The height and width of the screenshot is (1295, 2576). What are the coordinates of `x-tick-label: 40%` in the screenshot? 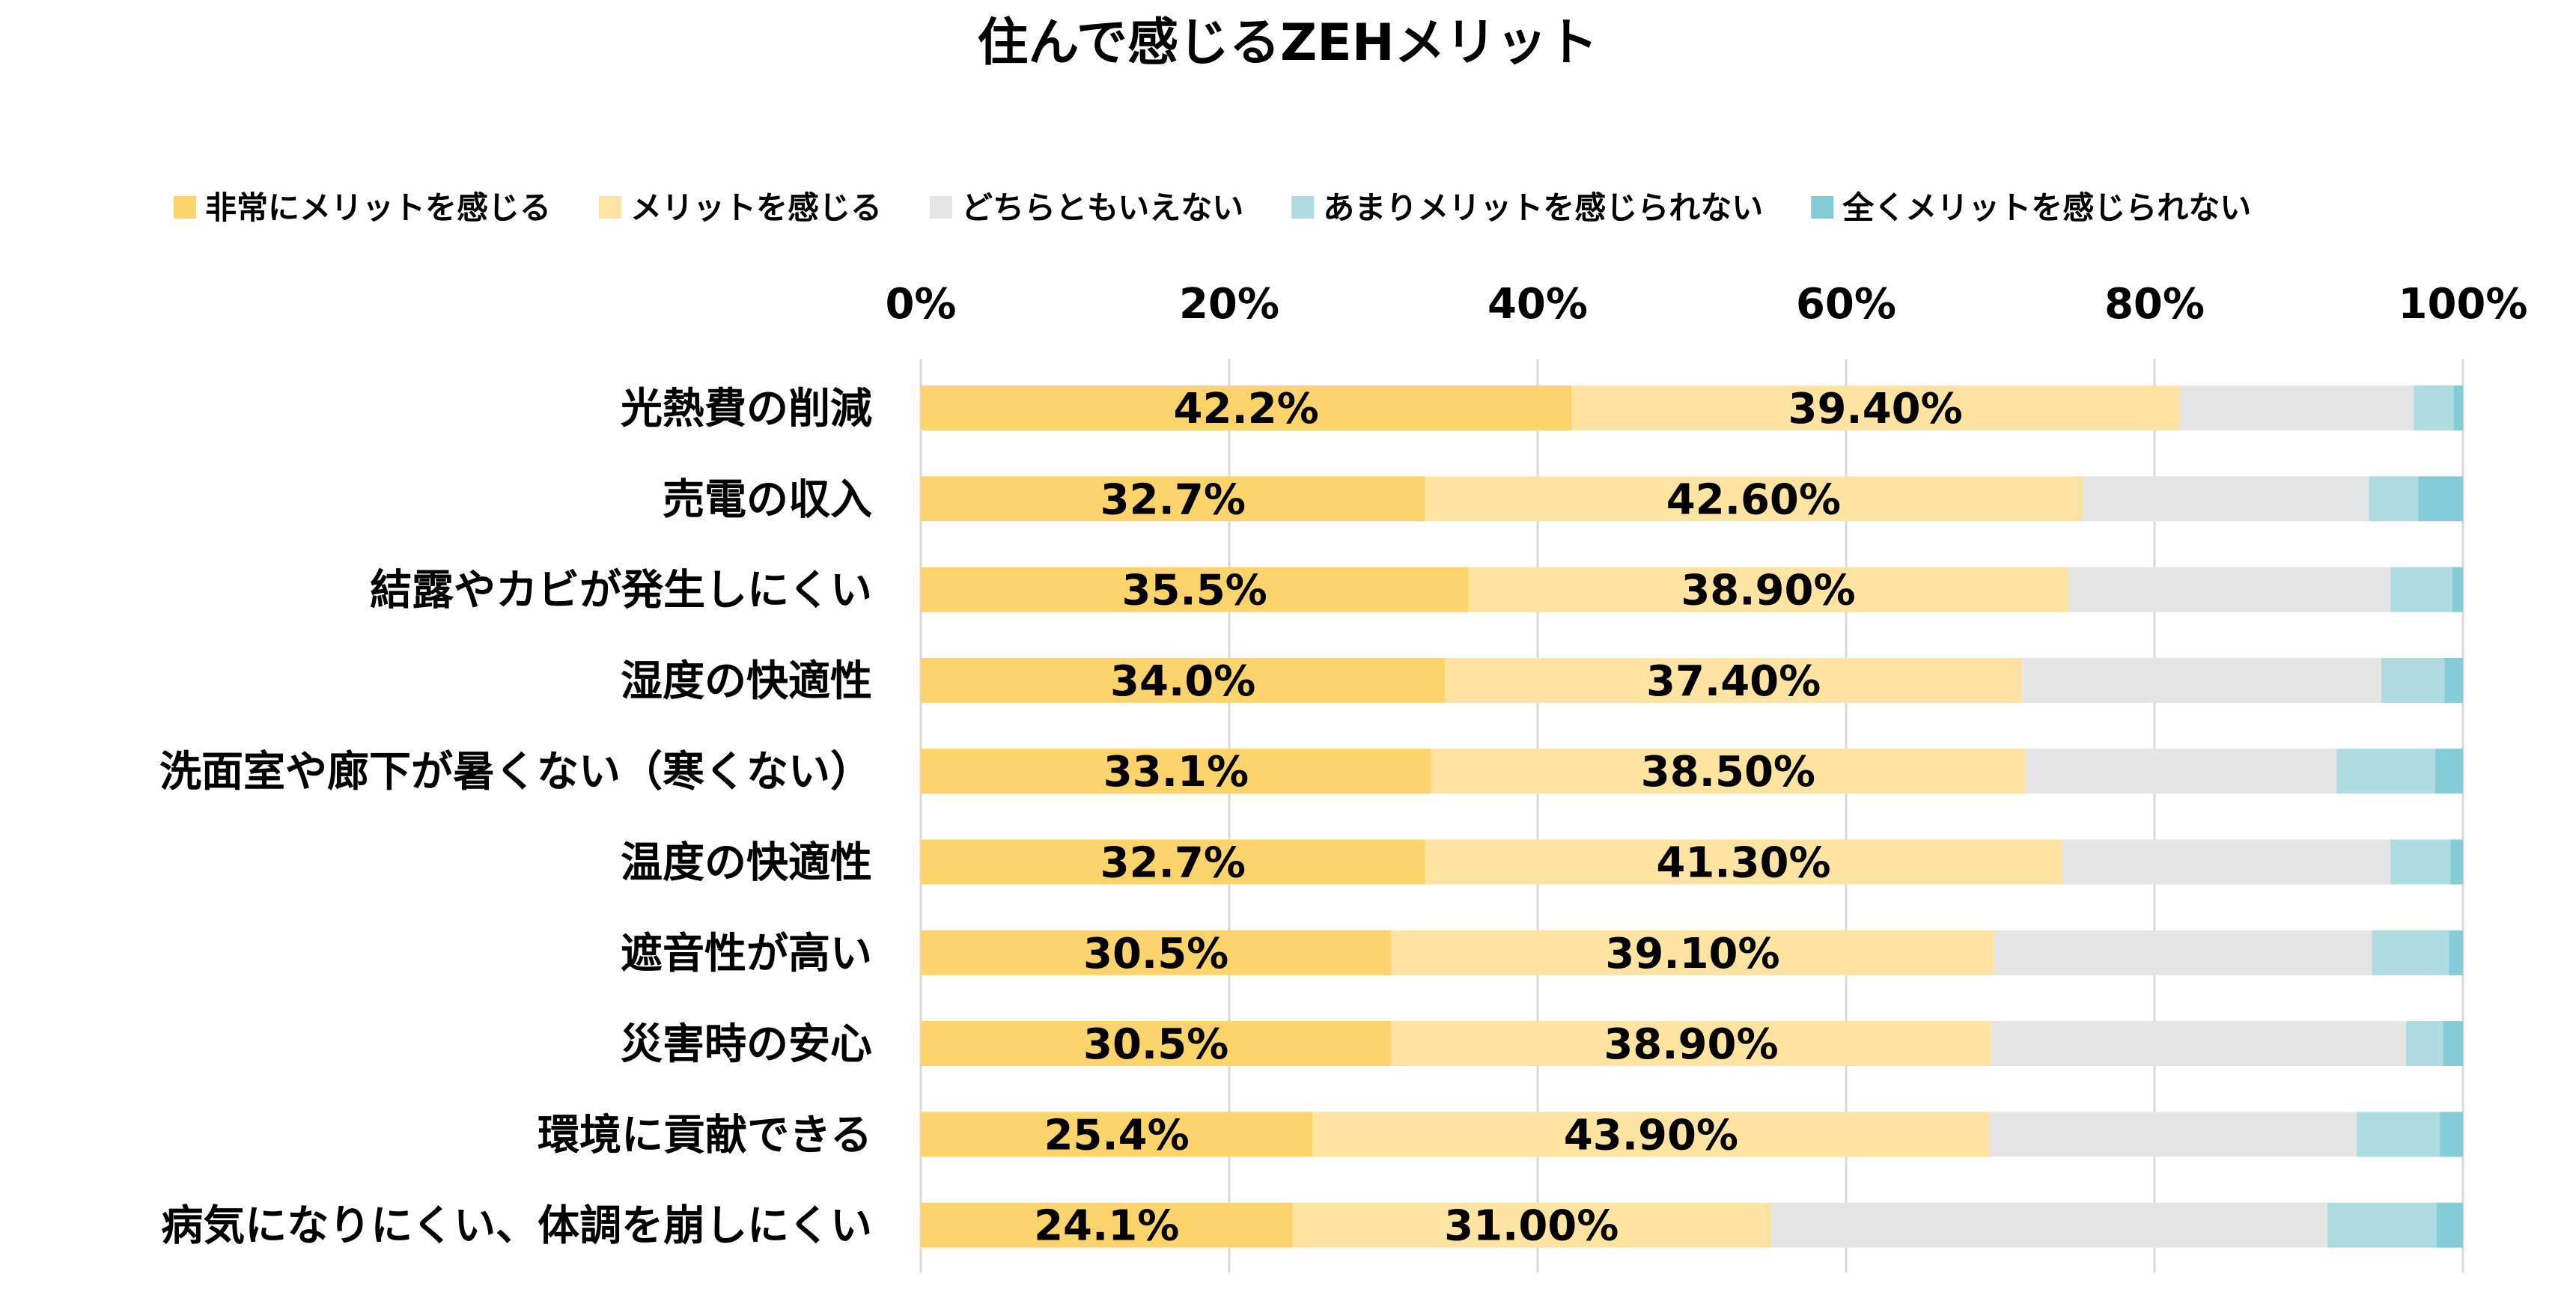 It's located at (1538, 305).